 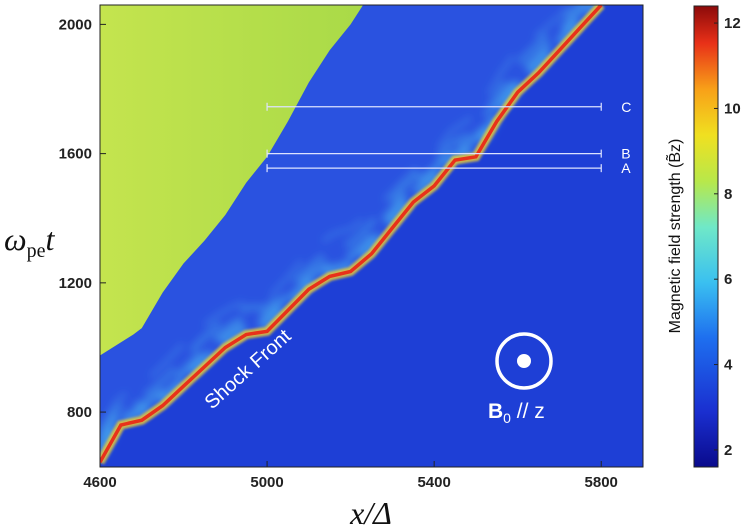 What do you see at coordinates (507, 418) in the screenshot?
I see `b0-field-subscript: 0` at bounding box center [507, 418].